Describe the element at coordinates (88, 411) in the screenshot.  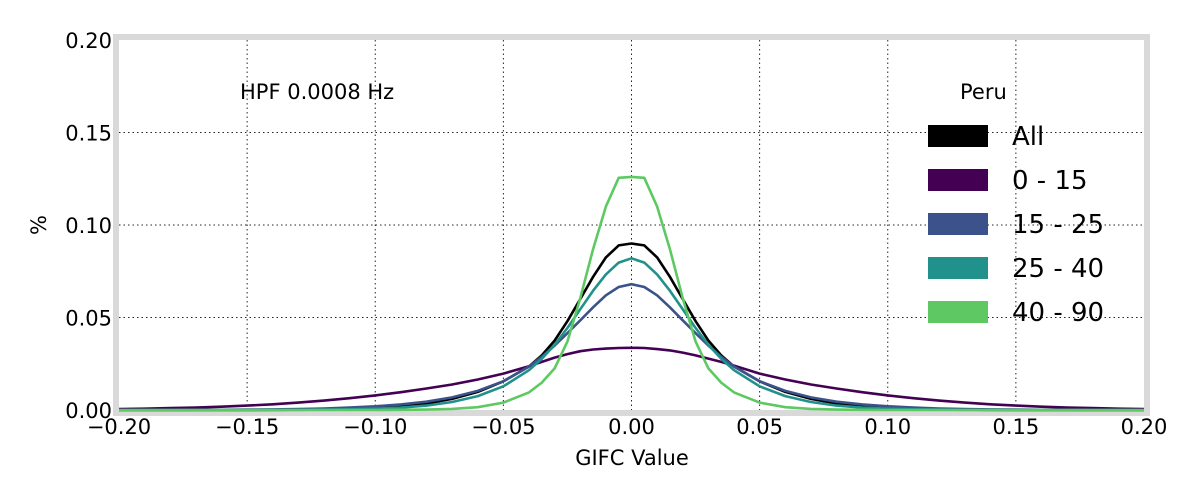
I see `y-tick-label: 0.00` at that location.